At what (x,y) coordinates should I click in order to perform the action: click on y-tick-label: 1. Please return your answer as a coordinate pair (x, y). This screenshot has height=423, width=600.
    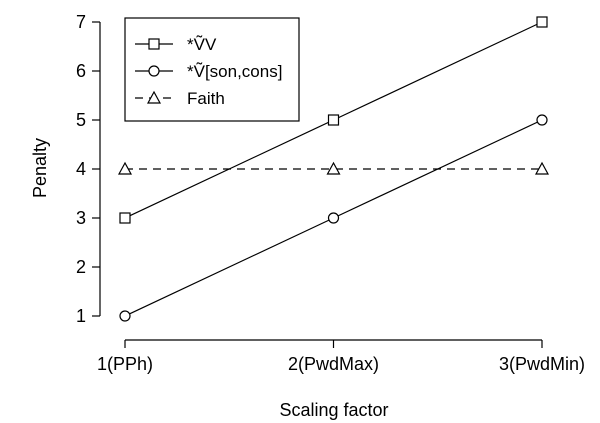
    Looking at the image, I should click on (81, 316).